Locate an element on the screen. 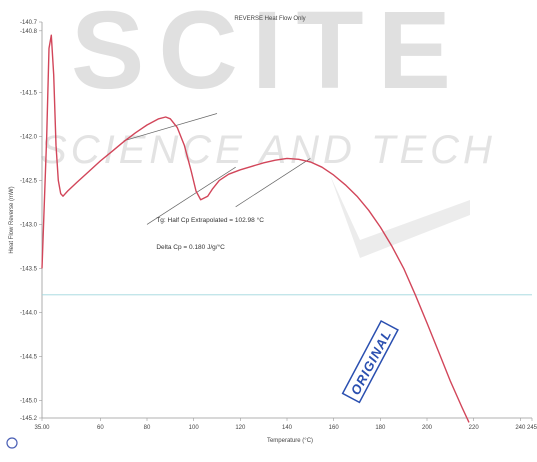 The width and height of the screenshot is (537, 462). x-tick-label: 245 is located at coordinates (532, 428).